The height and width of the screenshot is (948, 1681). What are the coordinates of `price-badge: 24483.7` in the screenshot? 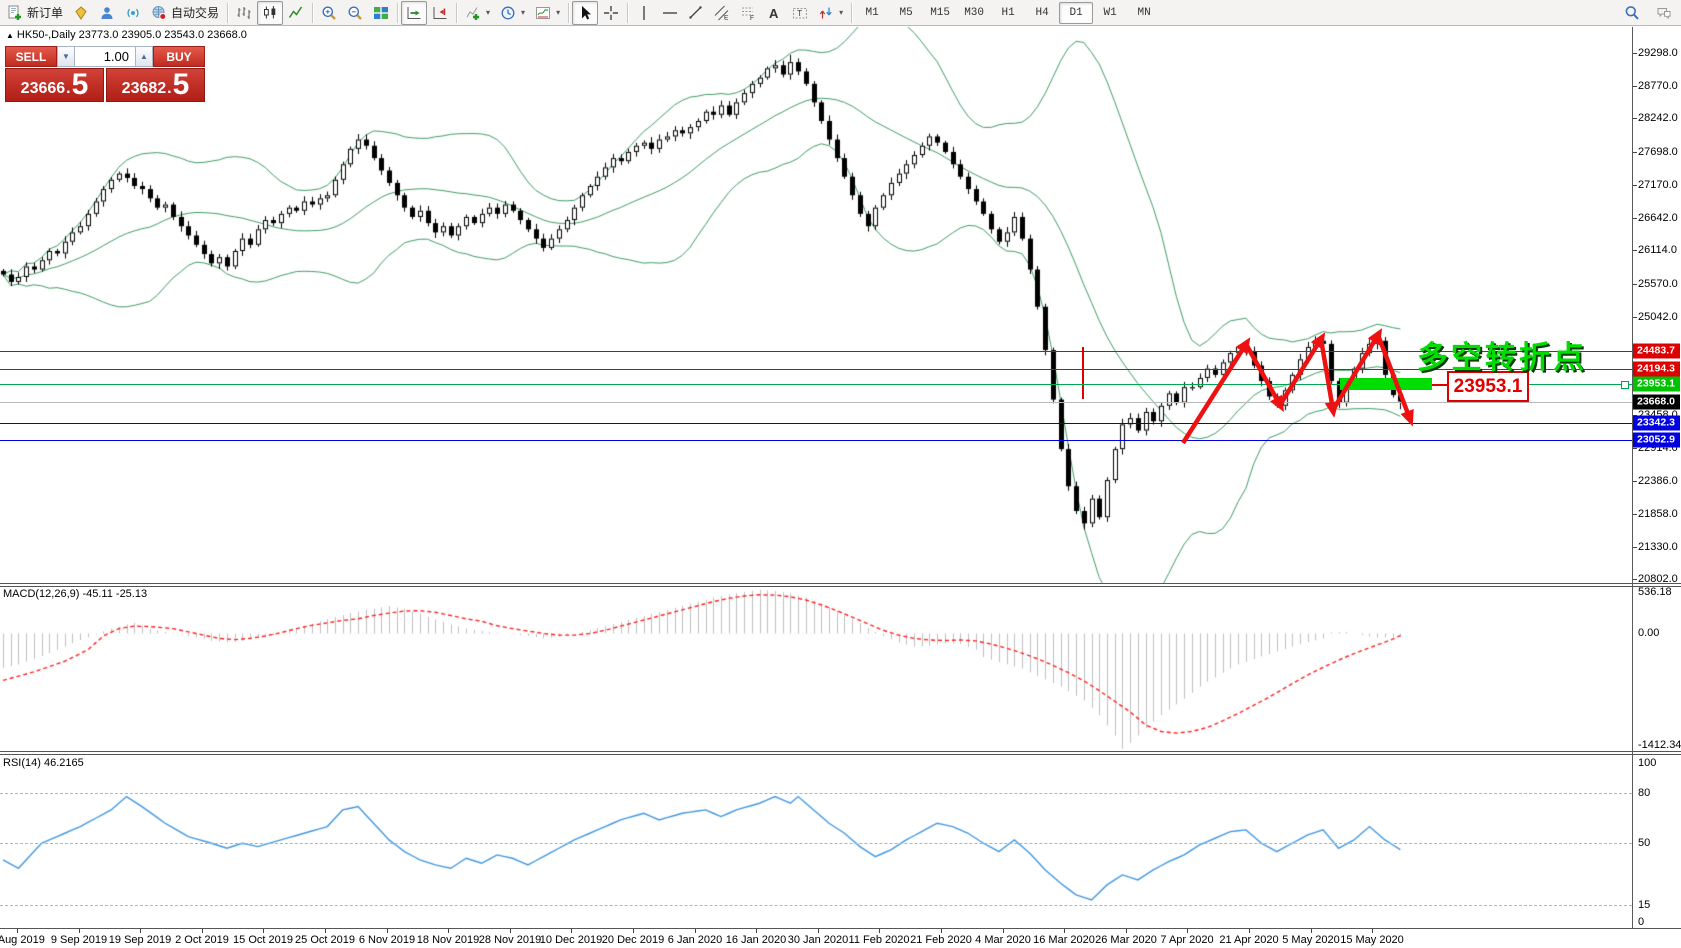 It's located at (1656, 351).